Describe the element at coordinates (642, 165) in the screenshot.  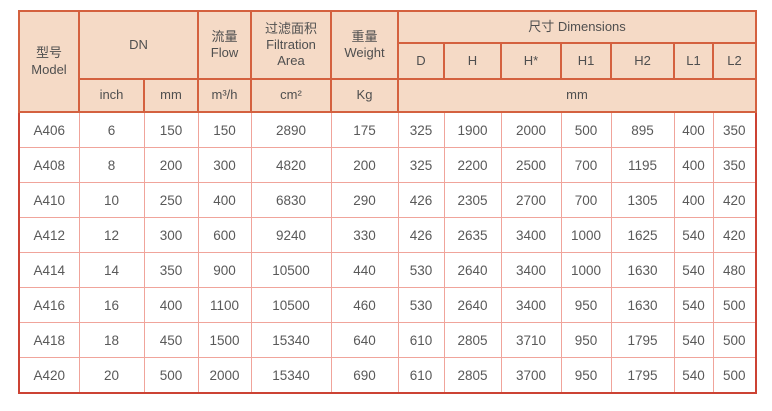
I see `dim-cell: 1195` at that location.